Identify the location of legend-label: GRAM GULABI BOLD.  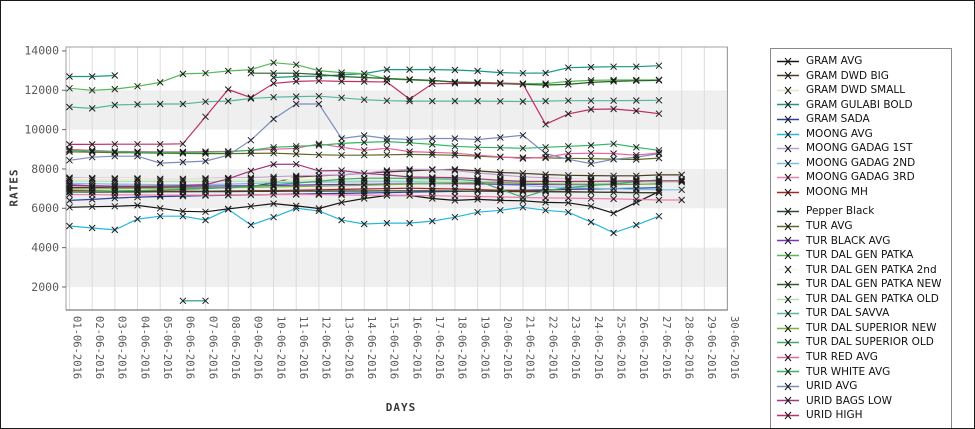
(859, 104).